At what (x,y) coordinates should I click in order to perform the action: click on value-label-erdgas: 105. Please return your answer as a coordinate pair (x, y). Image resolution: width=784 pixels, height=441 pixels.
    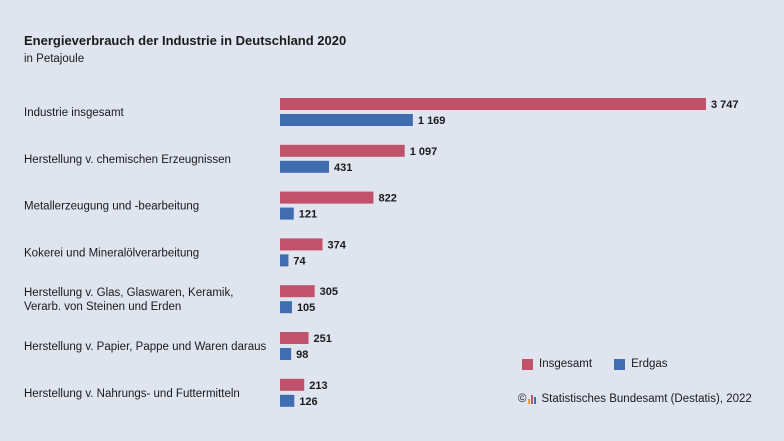
    Looking at the image, I should click on (306, 308).